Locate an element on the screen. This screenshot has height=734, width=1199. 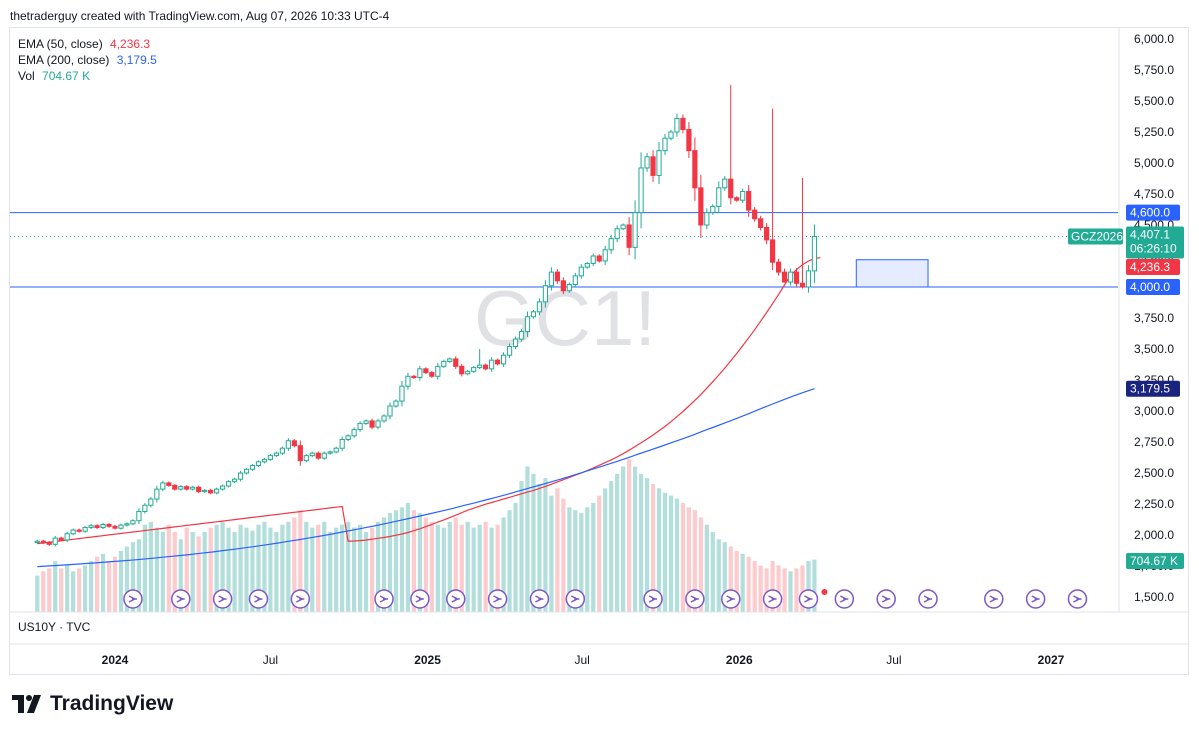
legend-volume-label: Vol is located at coordinates (26, 76).